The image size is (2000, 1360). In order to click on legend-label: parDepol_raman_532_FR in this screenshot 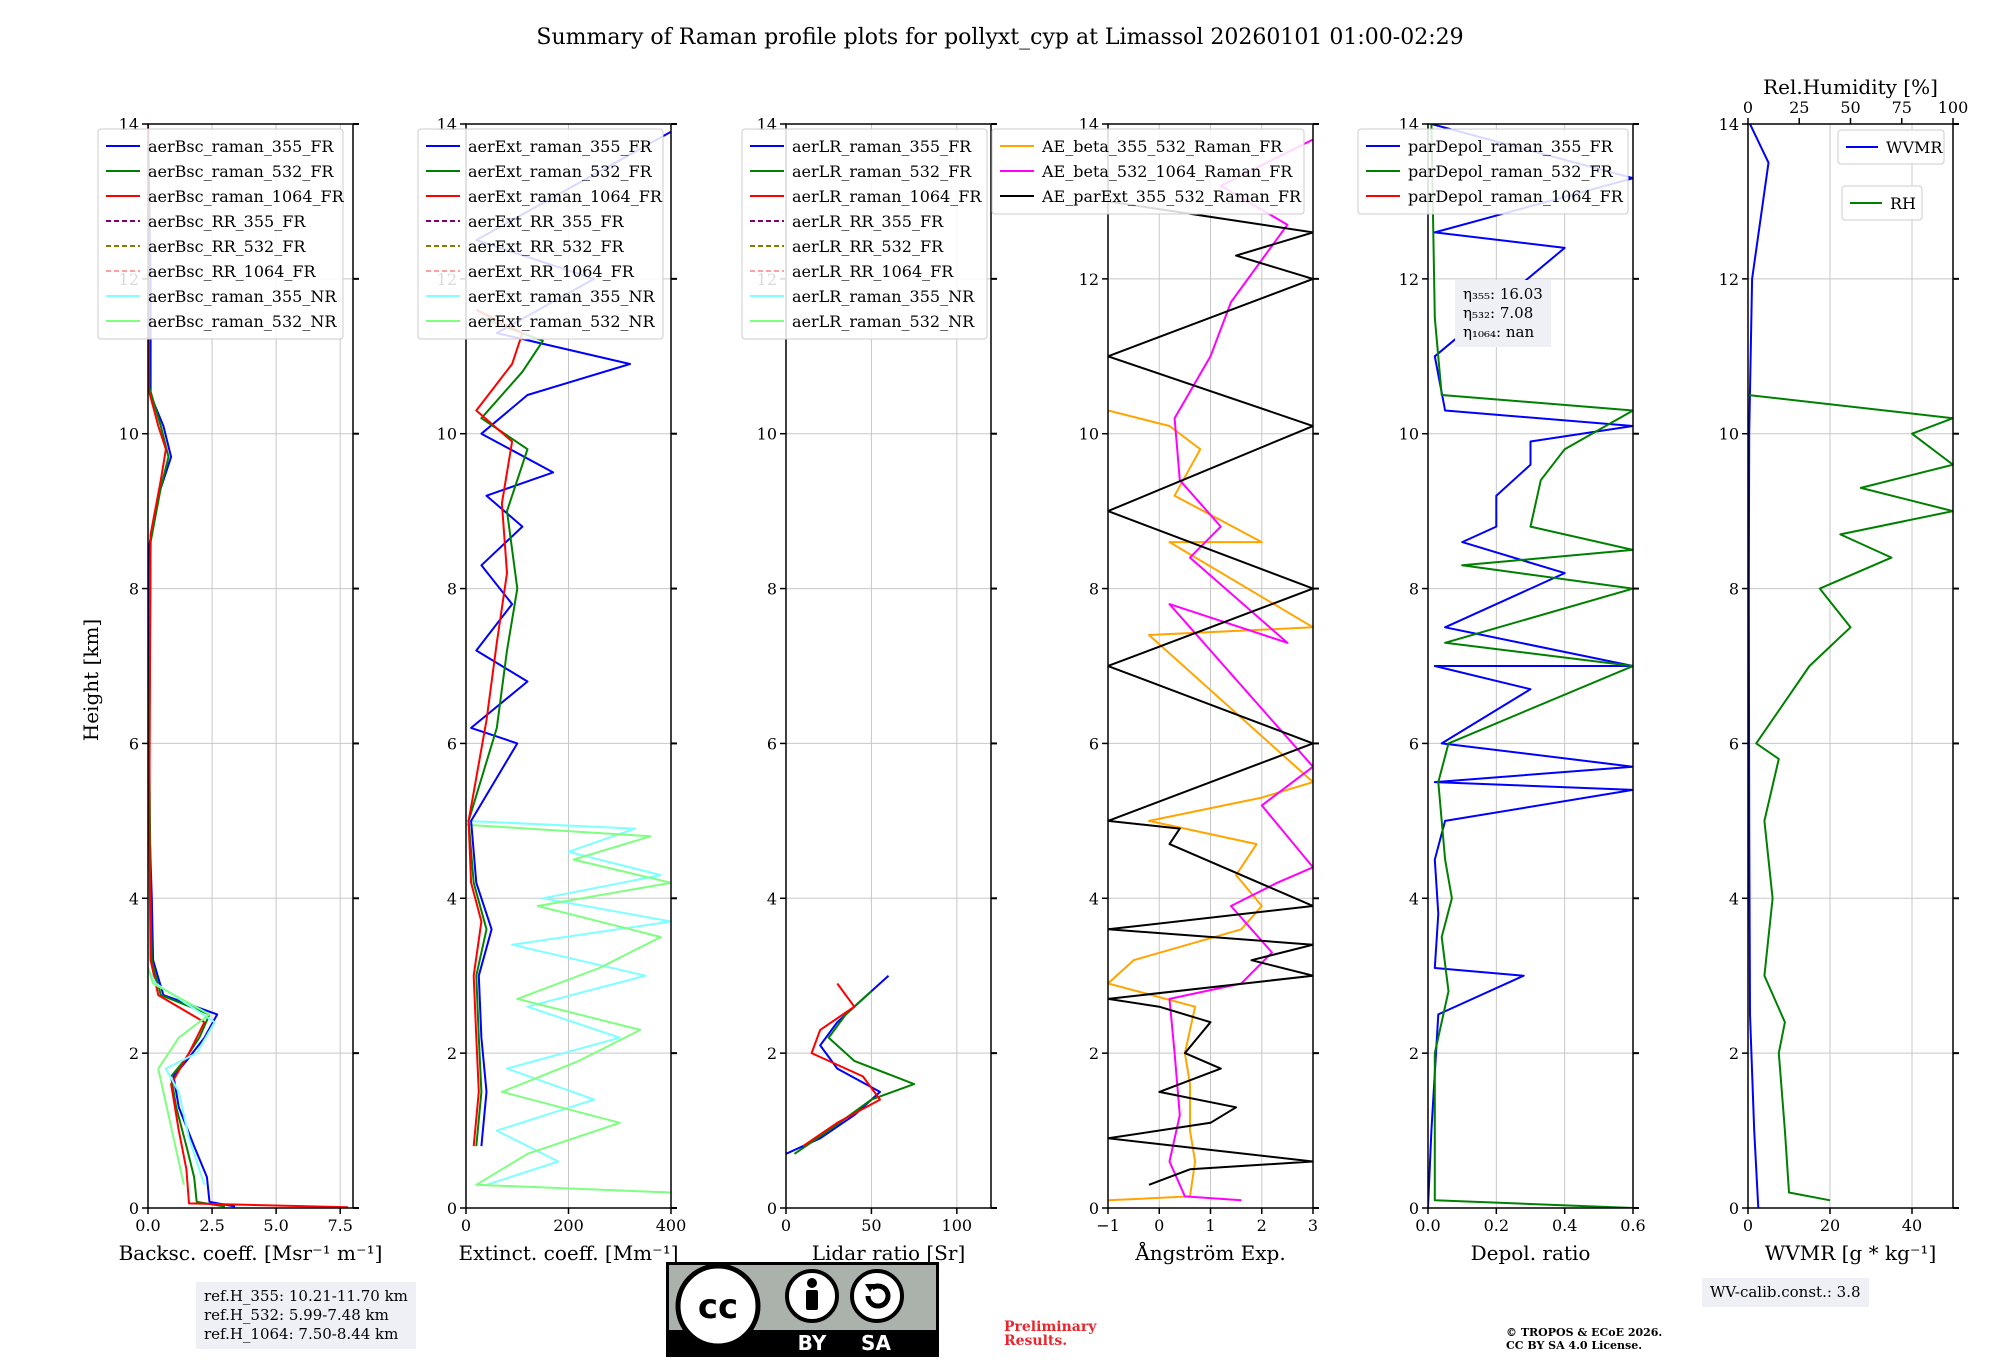, I will do `click(1511, 171)`.